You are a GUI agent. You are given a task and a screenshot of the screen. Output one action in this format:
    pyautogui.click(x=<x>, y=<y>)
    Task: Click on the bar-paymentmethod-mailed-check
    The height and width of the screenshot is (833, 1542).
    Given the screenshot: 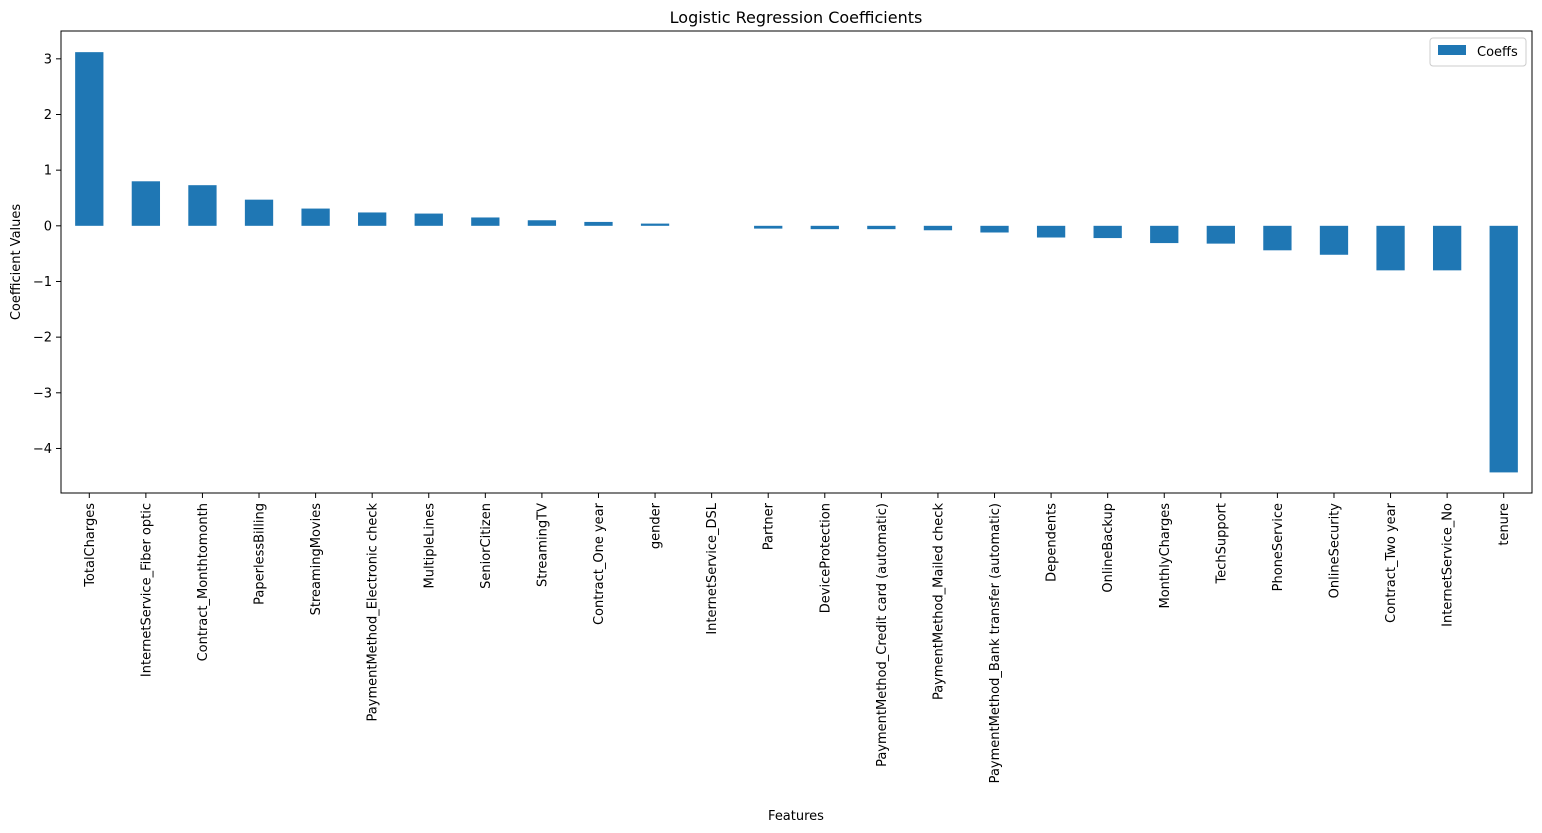 What is the action you would take?
    pyautogui.click(x=938, y=228)
    